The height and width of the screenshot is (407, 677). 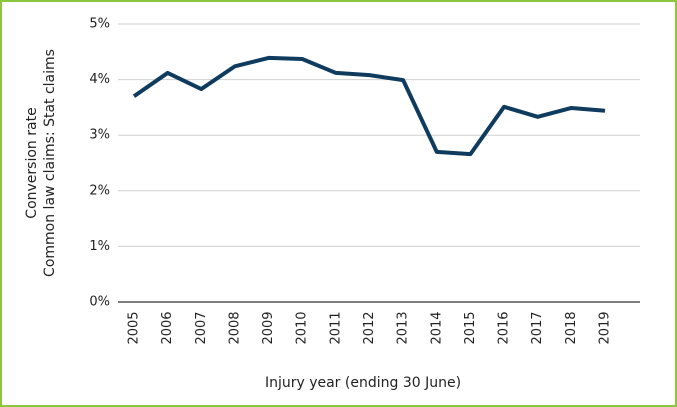 What do you see at coordinates (201, 327) in the screenshot?
I see `x-tick-label: 2007` at bounding box center [201, 327].